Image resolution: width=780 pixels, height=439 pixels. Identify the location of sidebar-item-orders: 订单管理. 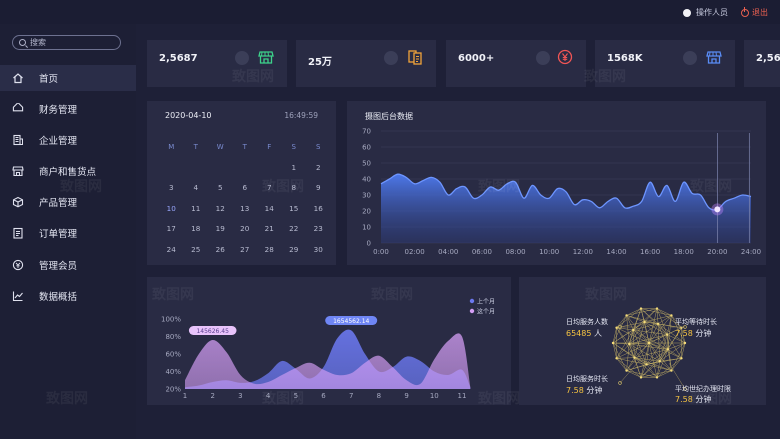
(68, 233).